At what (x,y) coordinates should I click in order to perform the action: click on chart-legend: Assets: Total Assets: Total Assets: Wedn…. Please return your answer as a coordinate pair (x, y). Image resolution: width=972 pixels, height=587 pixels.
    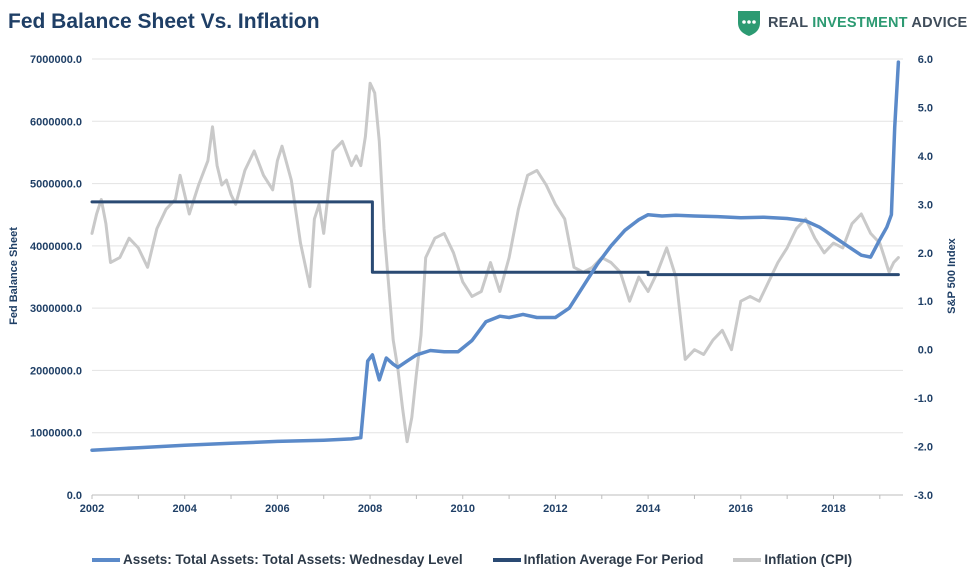
    Looking at the image, I should click on (487, 559).